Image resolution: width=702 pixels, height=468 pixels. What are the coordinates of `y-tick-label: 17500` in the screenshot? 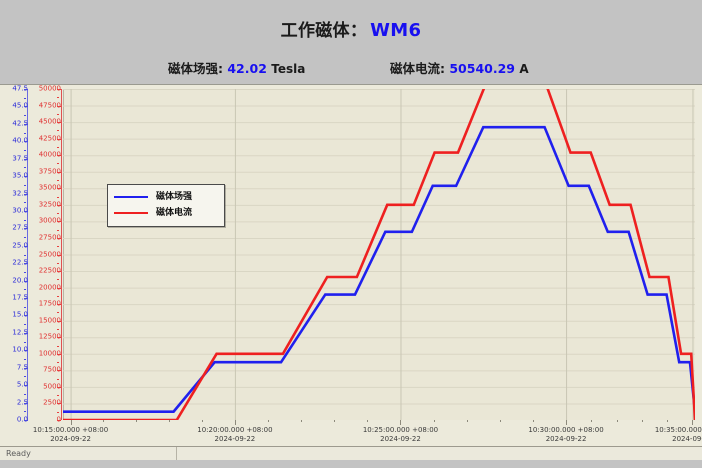 It's located at (49, 303).